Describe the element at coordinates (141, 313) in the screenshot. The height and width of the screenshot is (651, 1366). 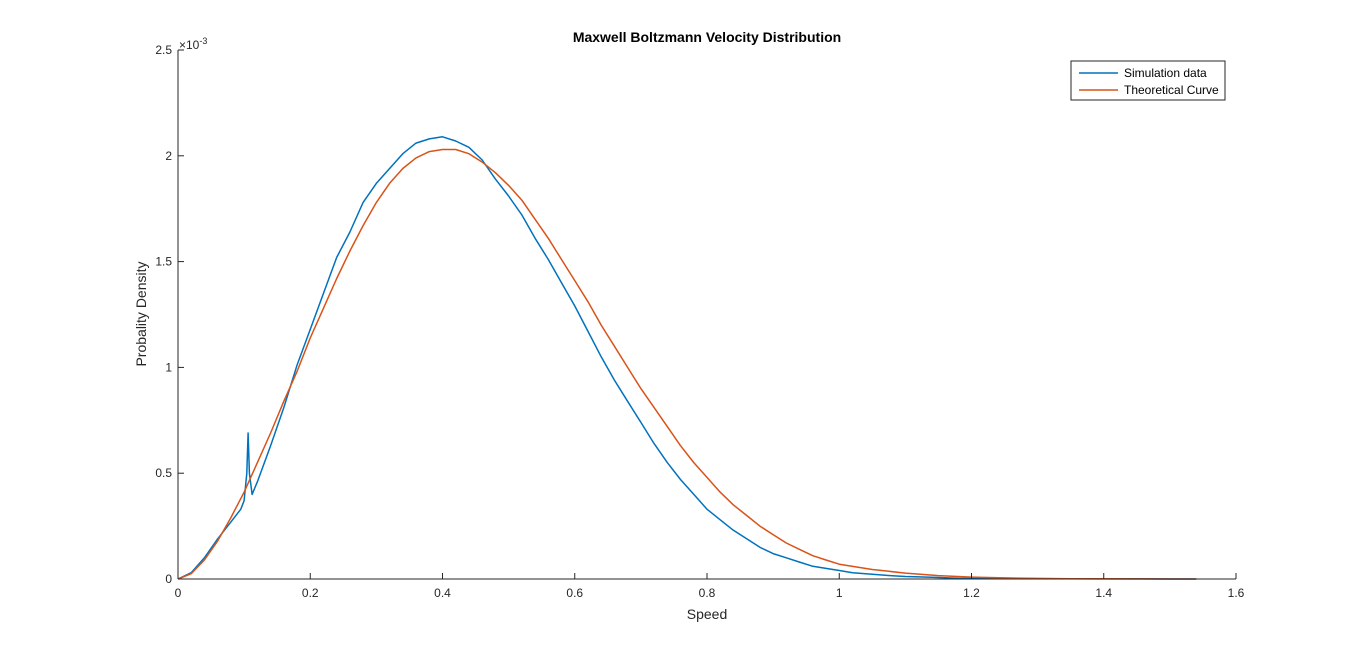
I see `y-axis-label: Probality Density` at that location.